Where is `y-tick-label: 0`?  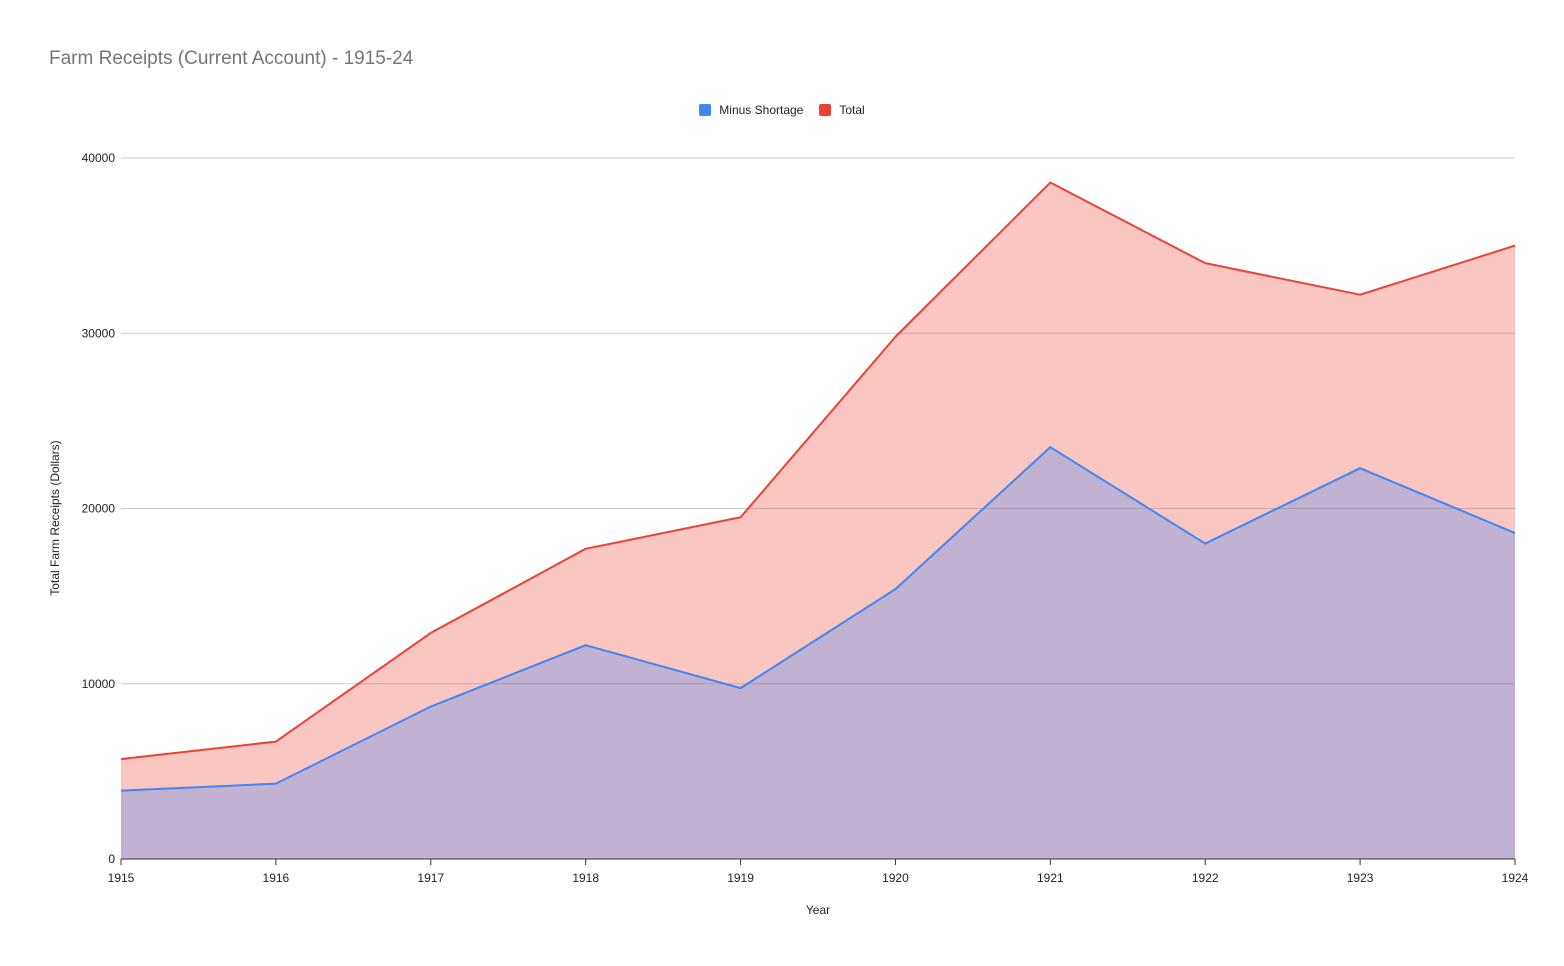 y-tick-label: 0 is located at coordinates (111, 859).